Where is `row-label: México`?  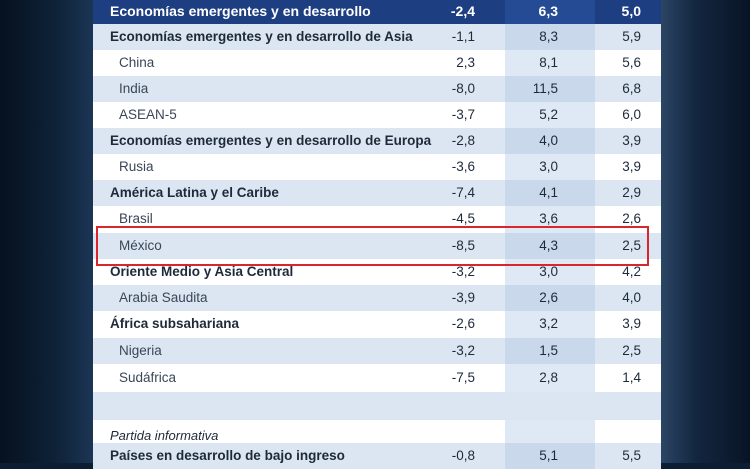
row-label: México is located at coordinates (140, 245).